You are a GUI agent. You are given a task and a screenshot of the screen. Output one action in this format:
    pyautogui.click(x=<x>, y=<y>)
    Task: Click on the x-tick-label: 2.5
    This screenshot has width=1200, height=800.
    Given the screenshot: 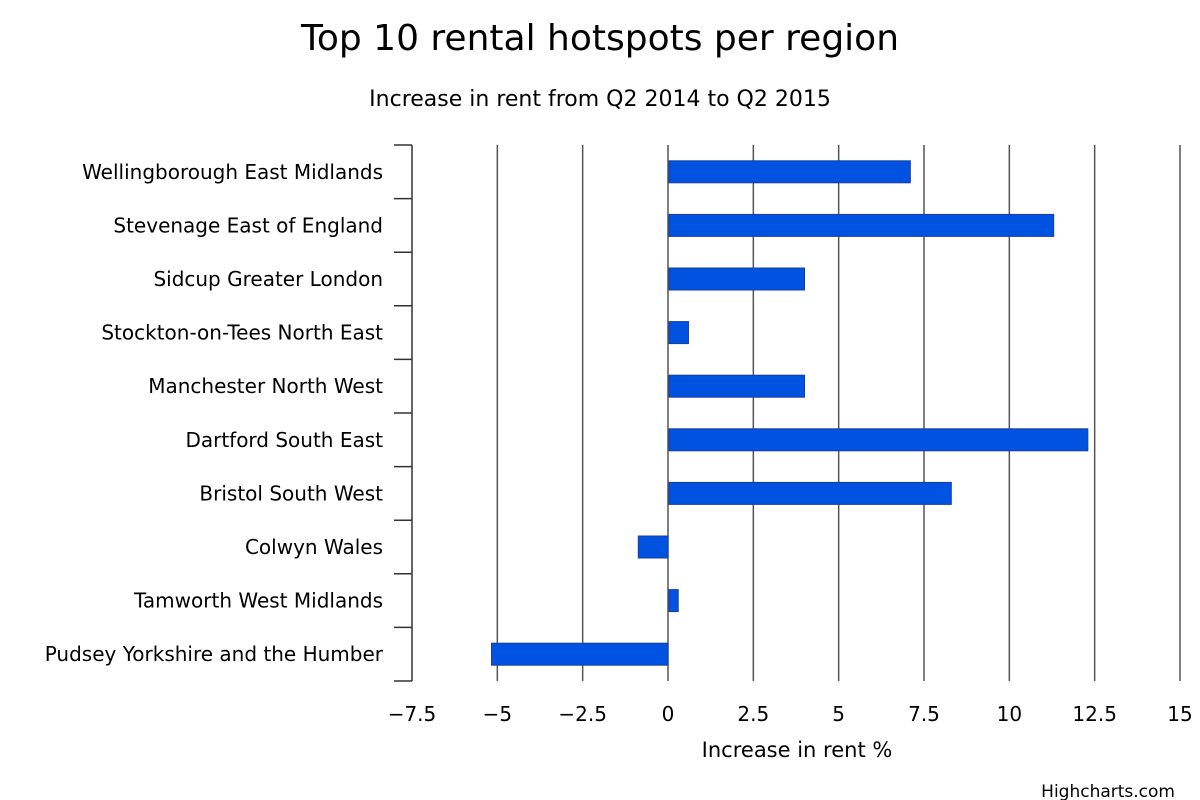 What is the action you would take?
    pyautogui.click(x=753, y=714)
    